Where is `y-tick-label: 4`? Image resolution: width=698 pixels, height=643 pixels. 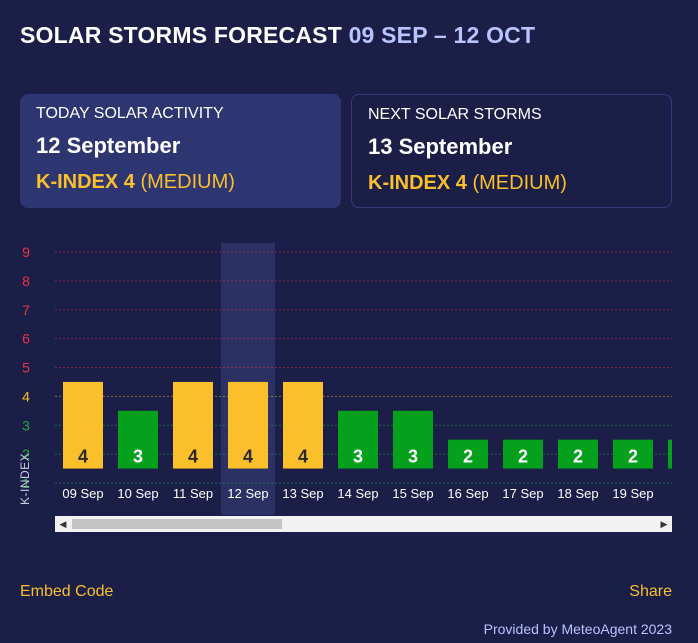
y-tick-label: 4 is located at coordinates (26, 396).